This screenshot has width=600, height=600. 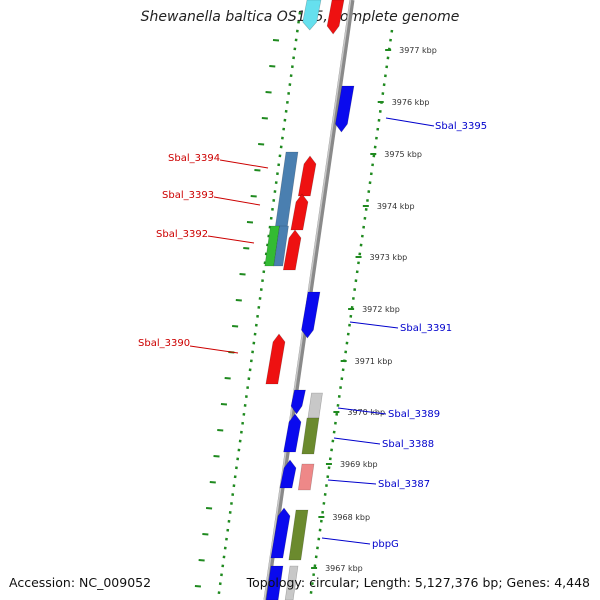 What do you see at coordinates (426, 328) in the screenshot?
I see `gene-label-right: Sbal_3391` at bounding box center [426, 328].